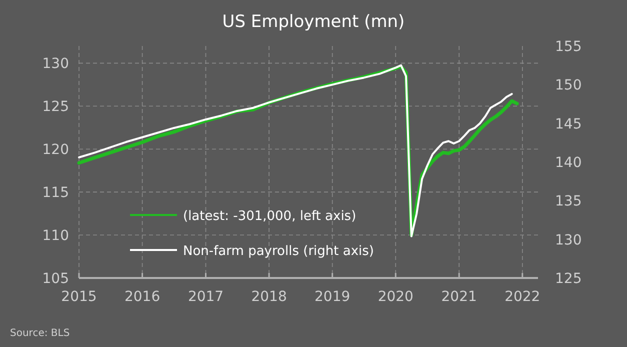 The image size is (627, 347). I want to click on x-tick-label: 2021, so click(459, 297).